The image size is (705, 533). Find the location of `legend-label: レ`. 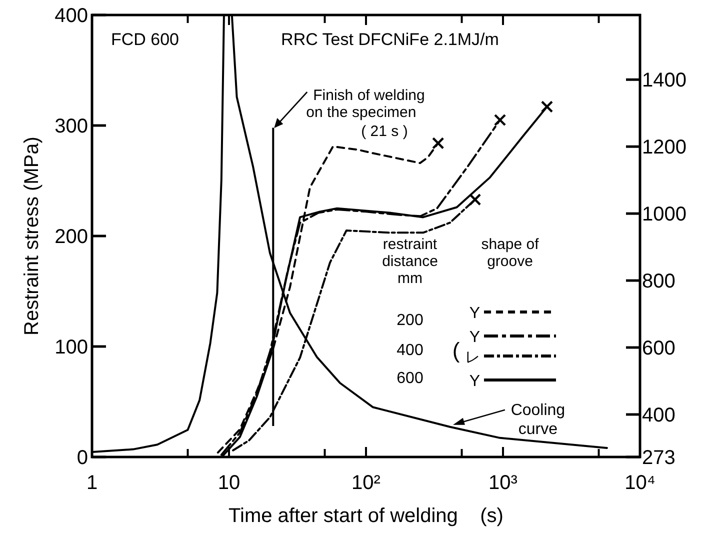

legend-label: レ is located at coordinates (472, 357).